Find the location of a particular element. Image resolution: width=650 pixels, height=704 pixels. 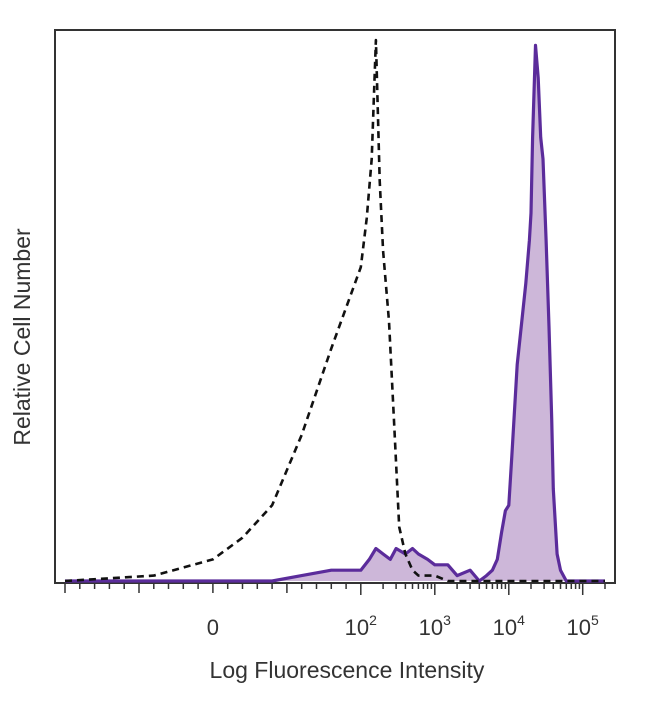

x-axis is located at coordinates (335, 589).